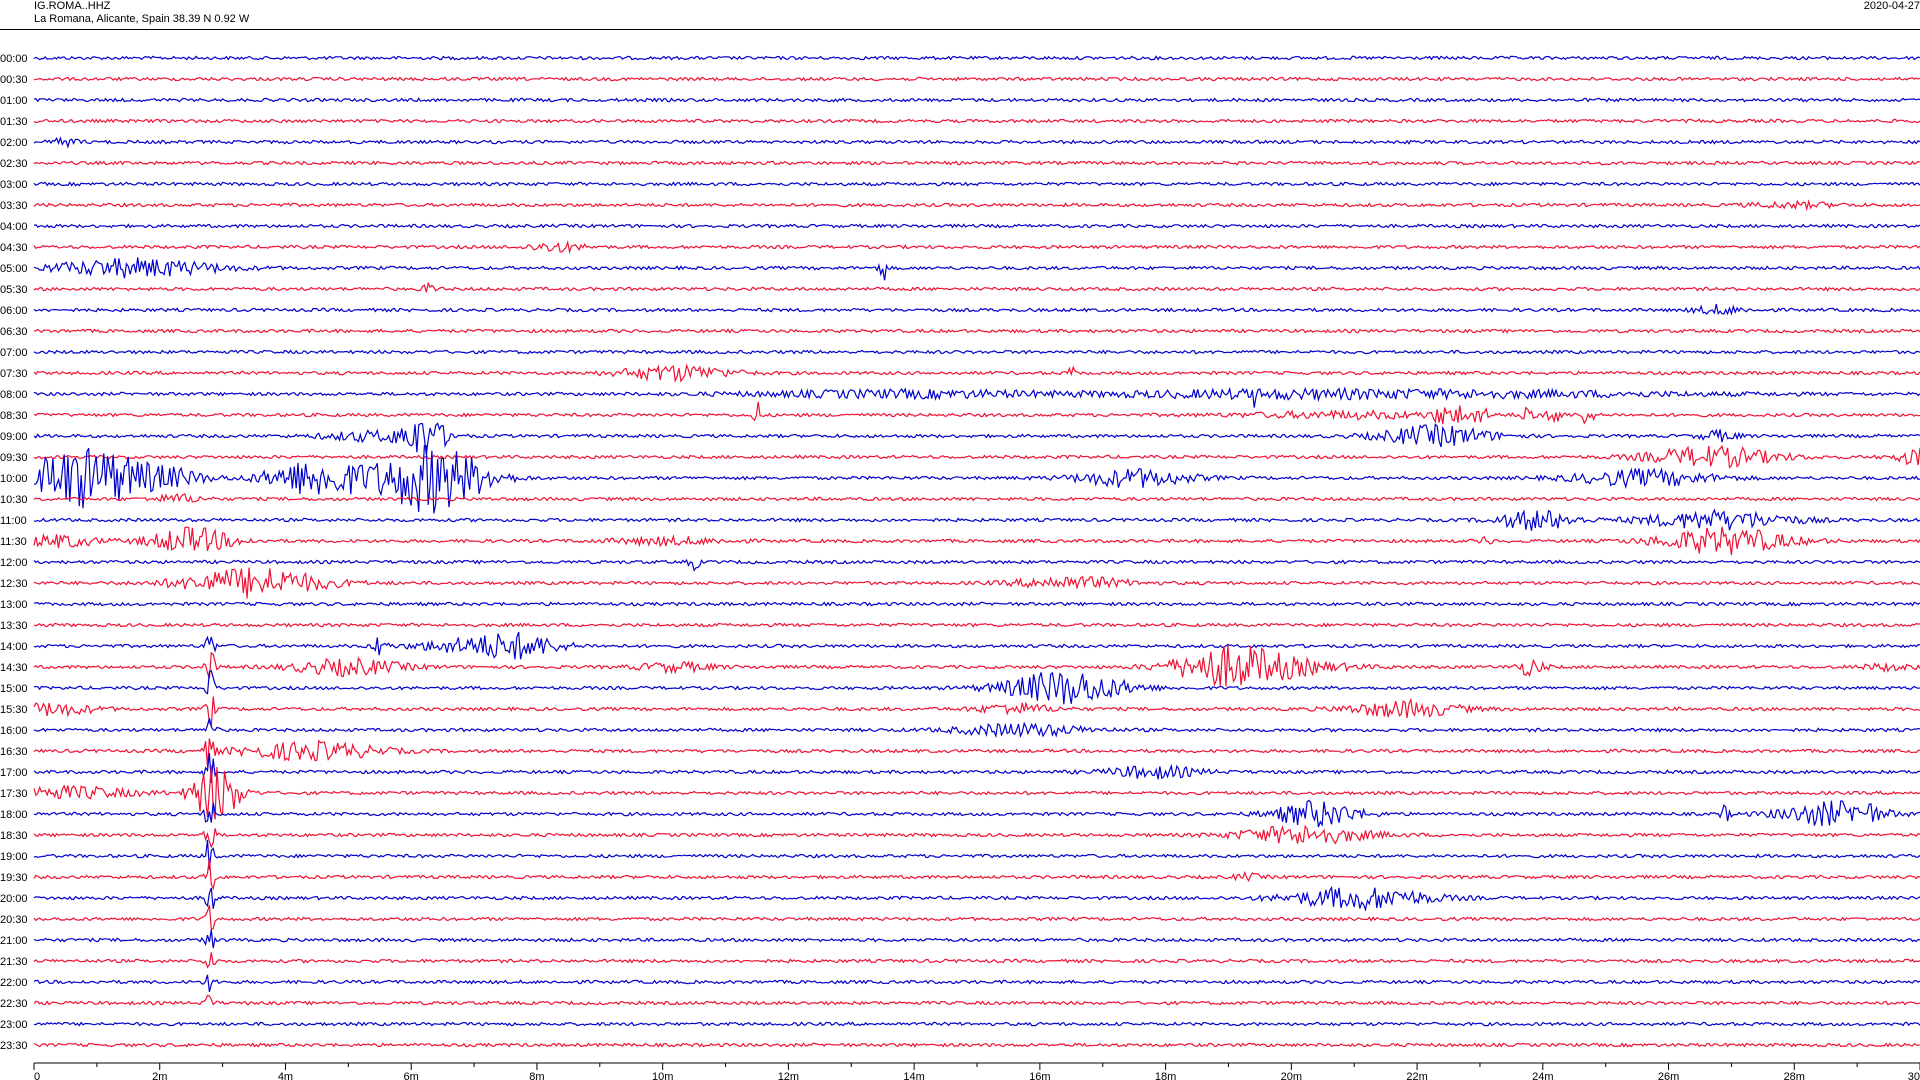  I want to click on row-time-label: 10:30, so click(14, 500).